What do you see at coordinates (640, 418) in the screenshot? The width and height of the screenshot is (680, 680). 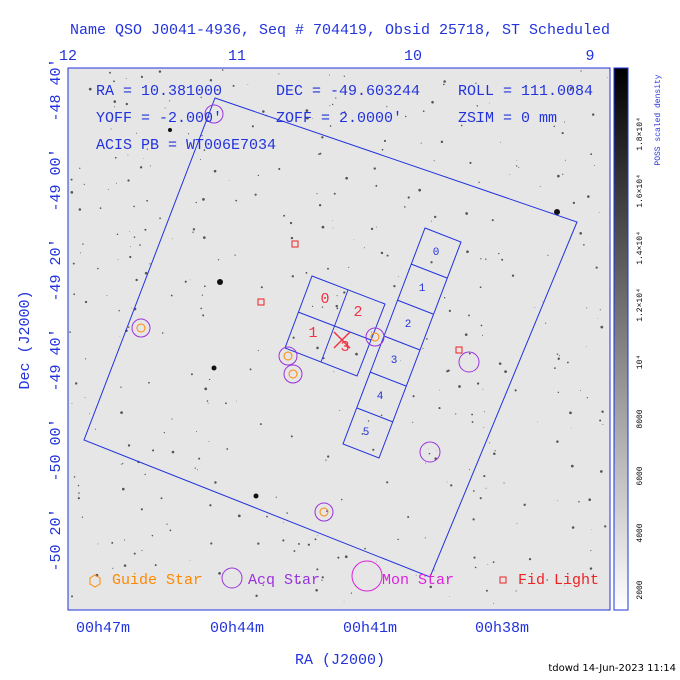 I see `colorbar-tick: 8000` at bounding box center [640, 418].